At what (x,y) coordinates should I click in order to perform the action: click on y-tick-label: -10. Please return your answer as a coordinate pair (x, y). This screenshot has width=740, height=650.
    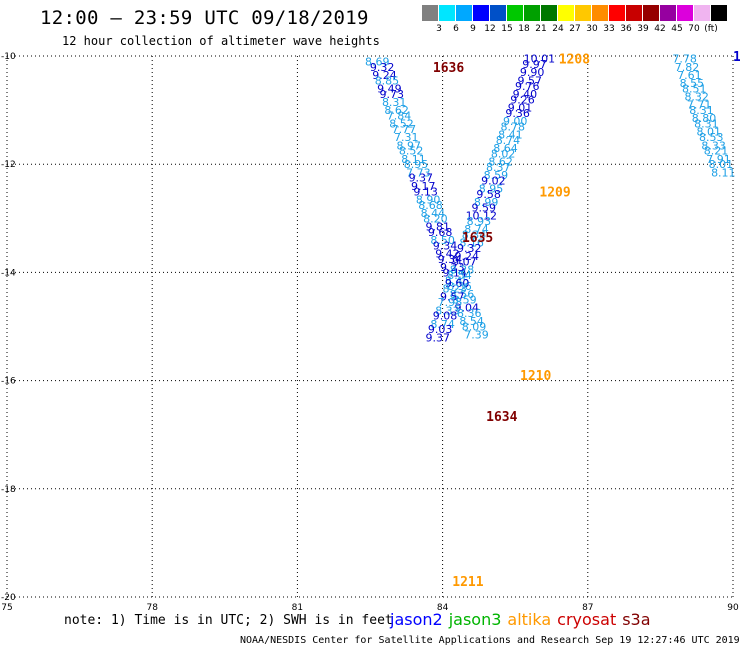
    Looking at the image, I should click on (8, 57).